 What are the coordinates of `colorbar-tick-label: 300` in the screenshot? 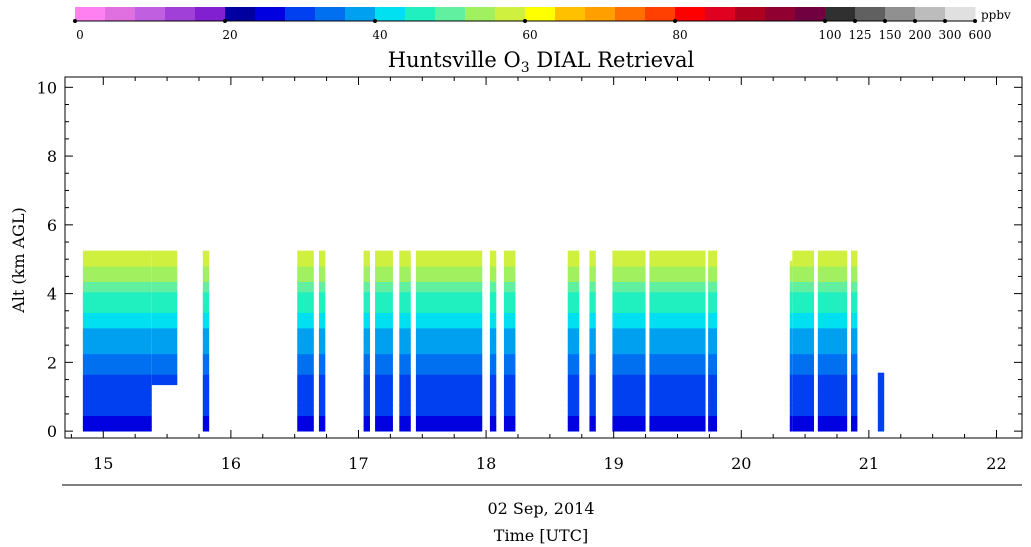 It's located at (950, 35).